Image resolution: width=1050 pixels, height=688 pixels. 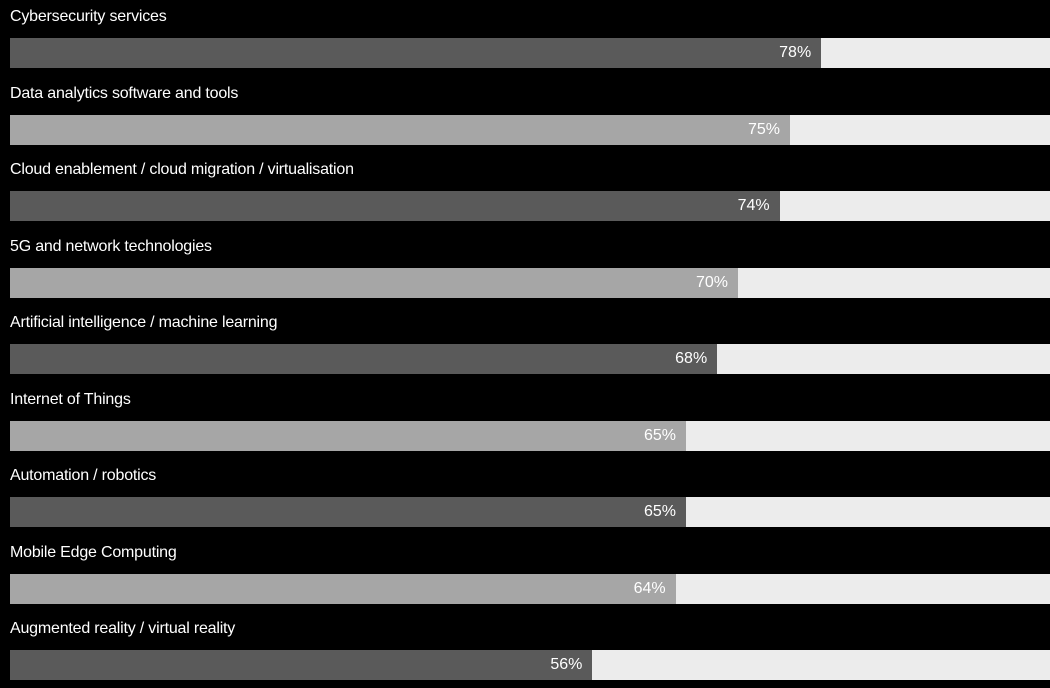 I want to click on bar: 70%, so click(x=374, y=282).